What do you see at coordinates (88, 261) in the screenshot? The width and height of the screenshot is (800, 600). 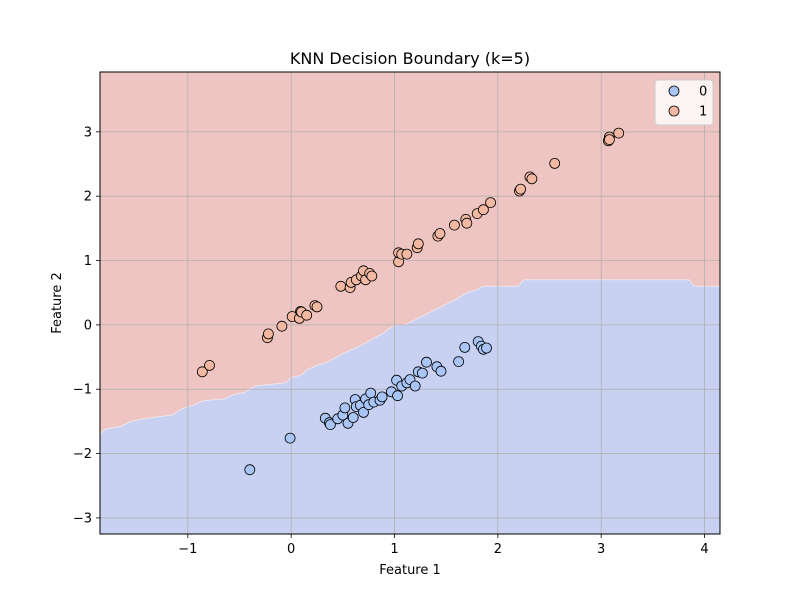 I see `y-tick-label: 1` at bounding box center [88, 261].